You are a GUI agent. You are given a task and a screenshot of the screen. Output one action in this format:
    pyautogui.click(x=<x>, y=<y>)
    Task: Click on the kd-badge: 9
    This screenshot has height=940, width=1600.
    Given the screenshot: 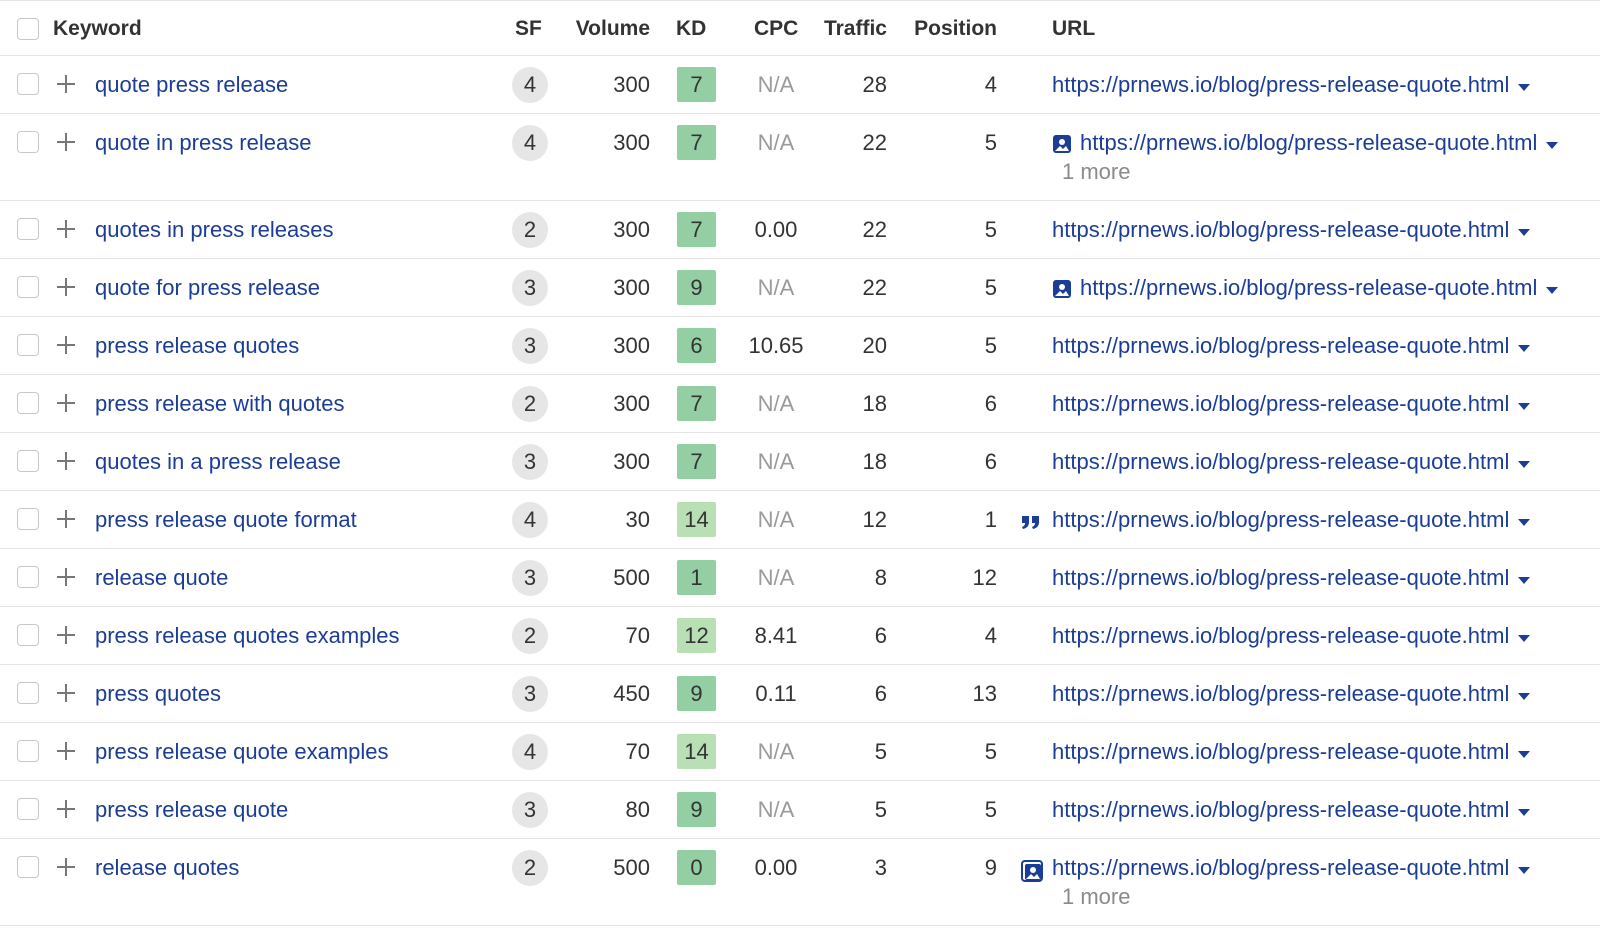 What is the action you would take?
    pyautogui.click(x=696, y=809)
    